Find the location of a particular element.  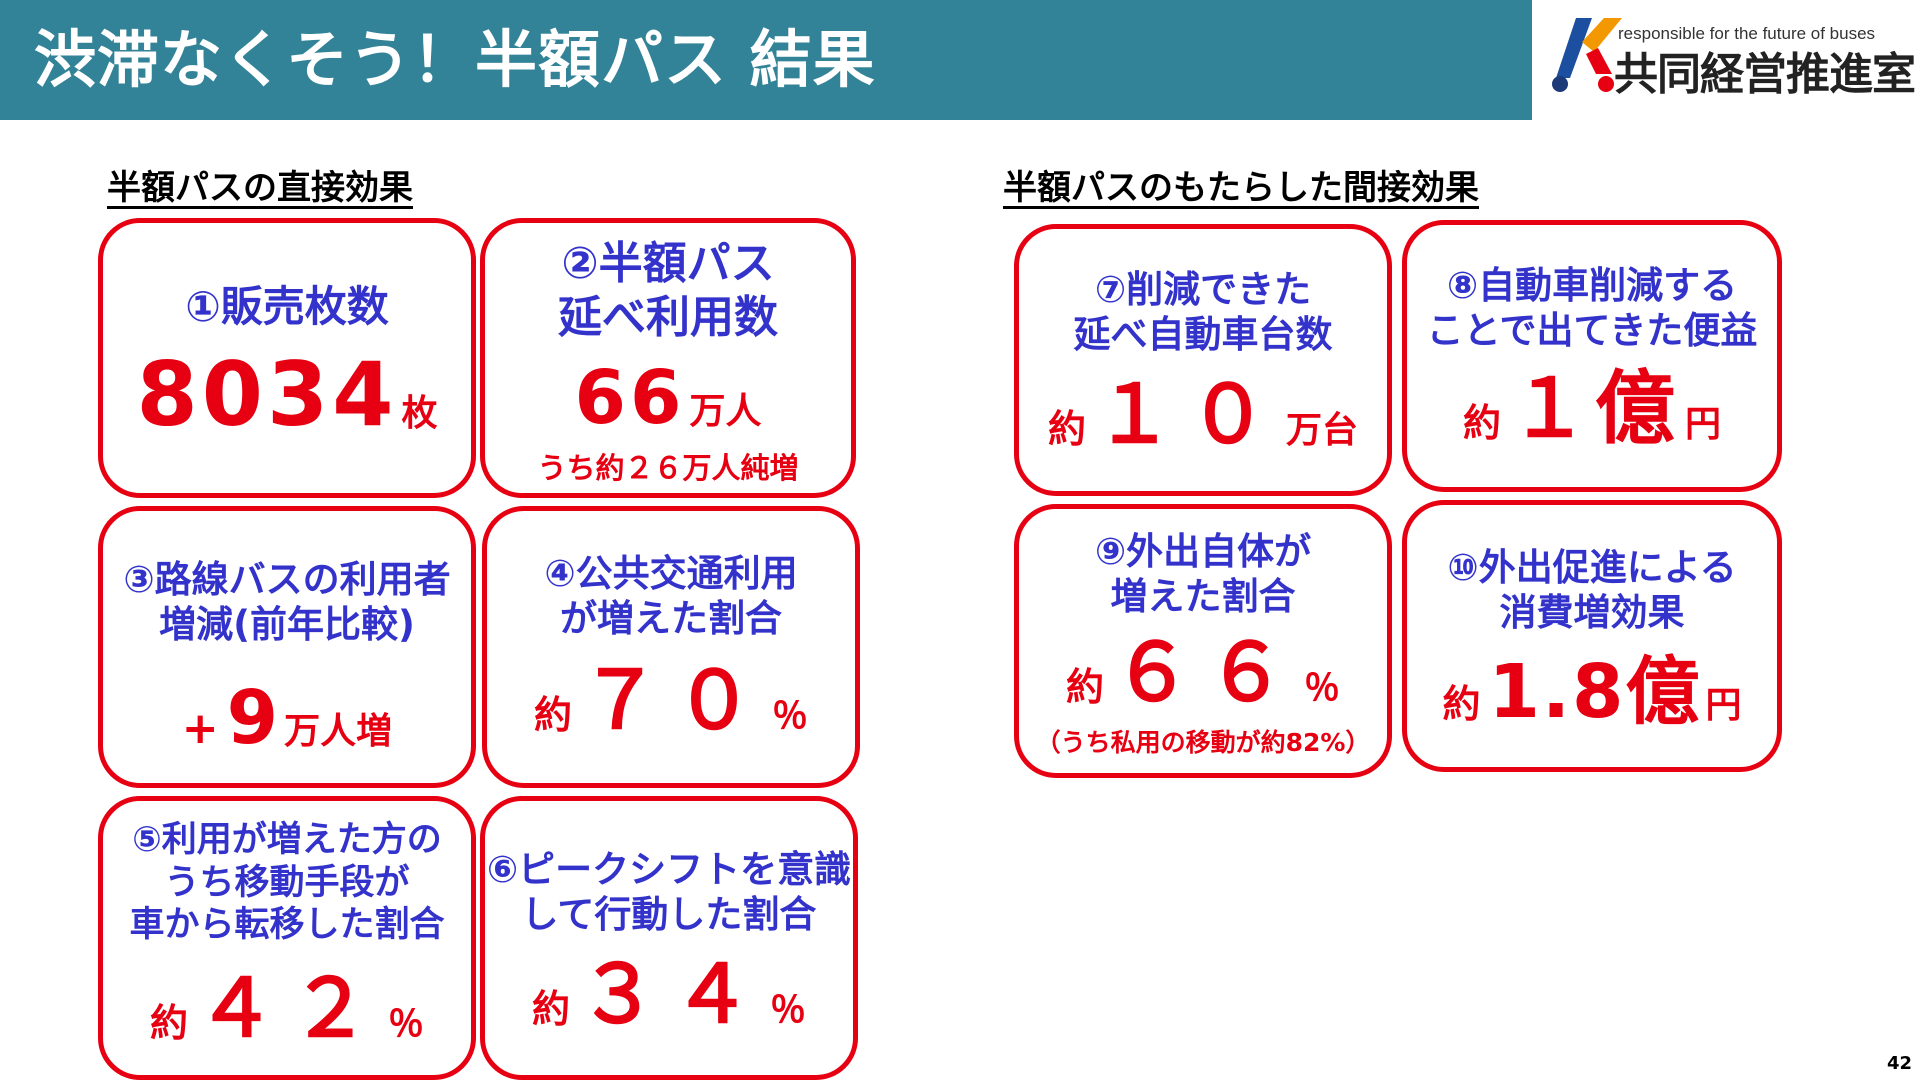

card-value-row: 8034 枚 is located at coordinates (287, 395).